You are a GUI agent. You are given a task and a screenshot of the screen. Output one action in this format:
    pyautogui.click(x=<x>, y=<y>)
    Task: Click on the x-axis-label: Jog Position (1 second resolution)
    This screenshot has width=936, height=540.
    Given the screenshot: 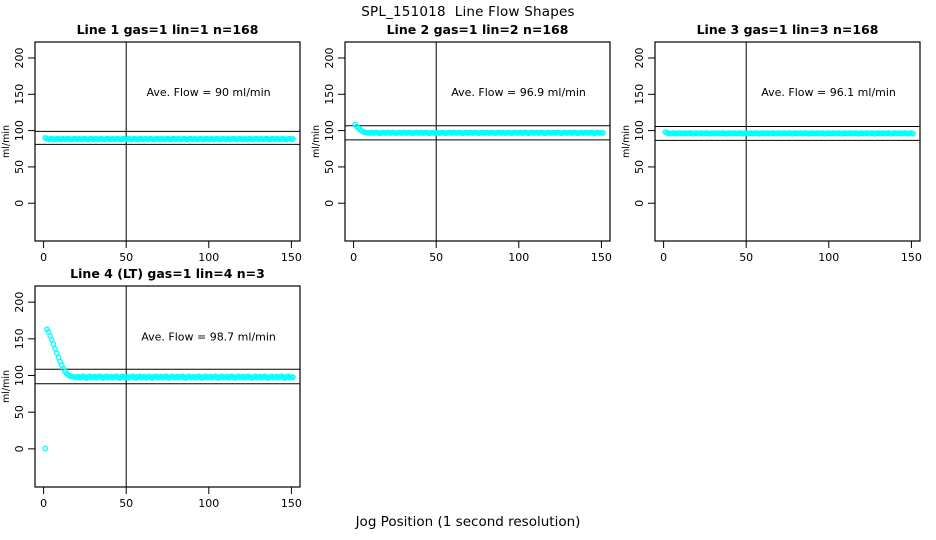 What is the action you would take?
    pyautogui.click(x=468, y=522)
    